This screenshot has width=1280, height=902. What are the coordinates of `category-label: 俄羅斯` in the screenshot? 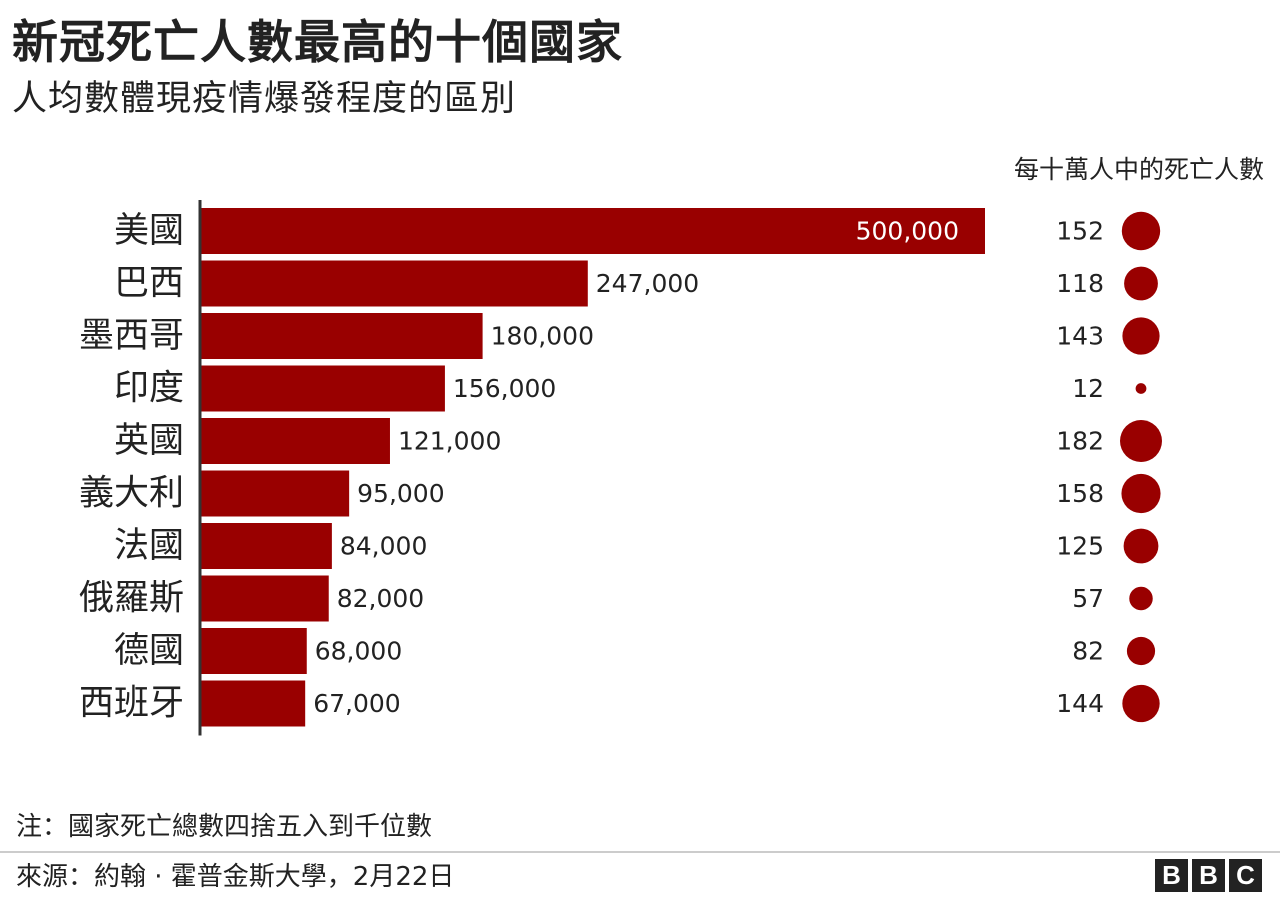 It's located at (131, 599).